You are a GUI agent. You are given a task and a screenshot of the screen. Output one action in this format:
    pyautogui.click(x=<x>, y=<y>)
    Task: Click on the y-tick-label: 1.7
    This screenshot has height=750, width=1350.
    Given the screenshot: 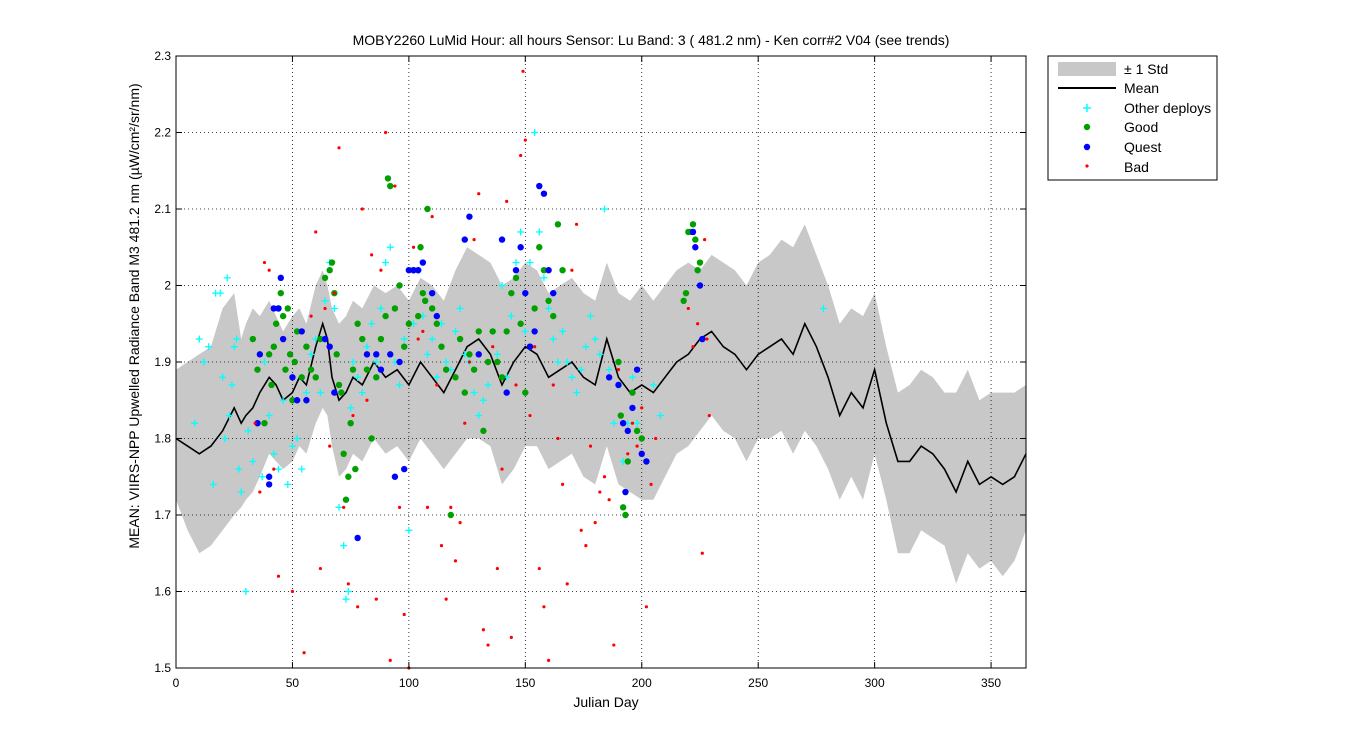 What is the action you would take?
    pyautogui.click(x=162, y=515)
    